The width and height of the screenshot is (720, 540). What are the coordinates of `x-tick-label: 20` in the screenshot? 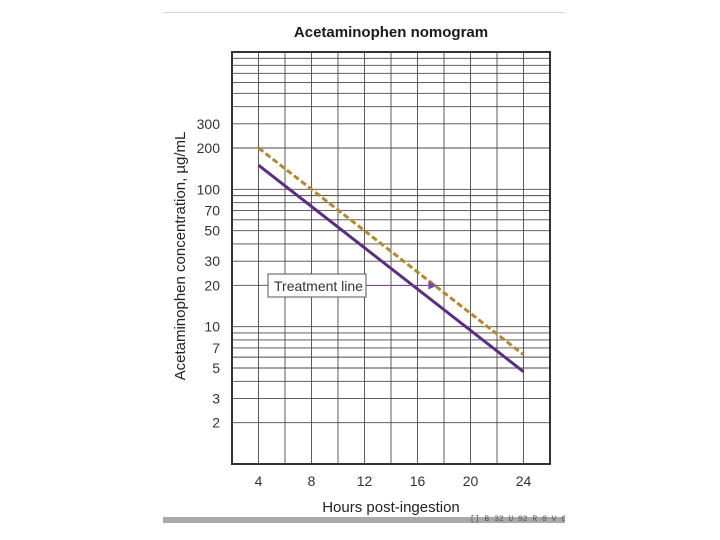 It's located at (471, 481).